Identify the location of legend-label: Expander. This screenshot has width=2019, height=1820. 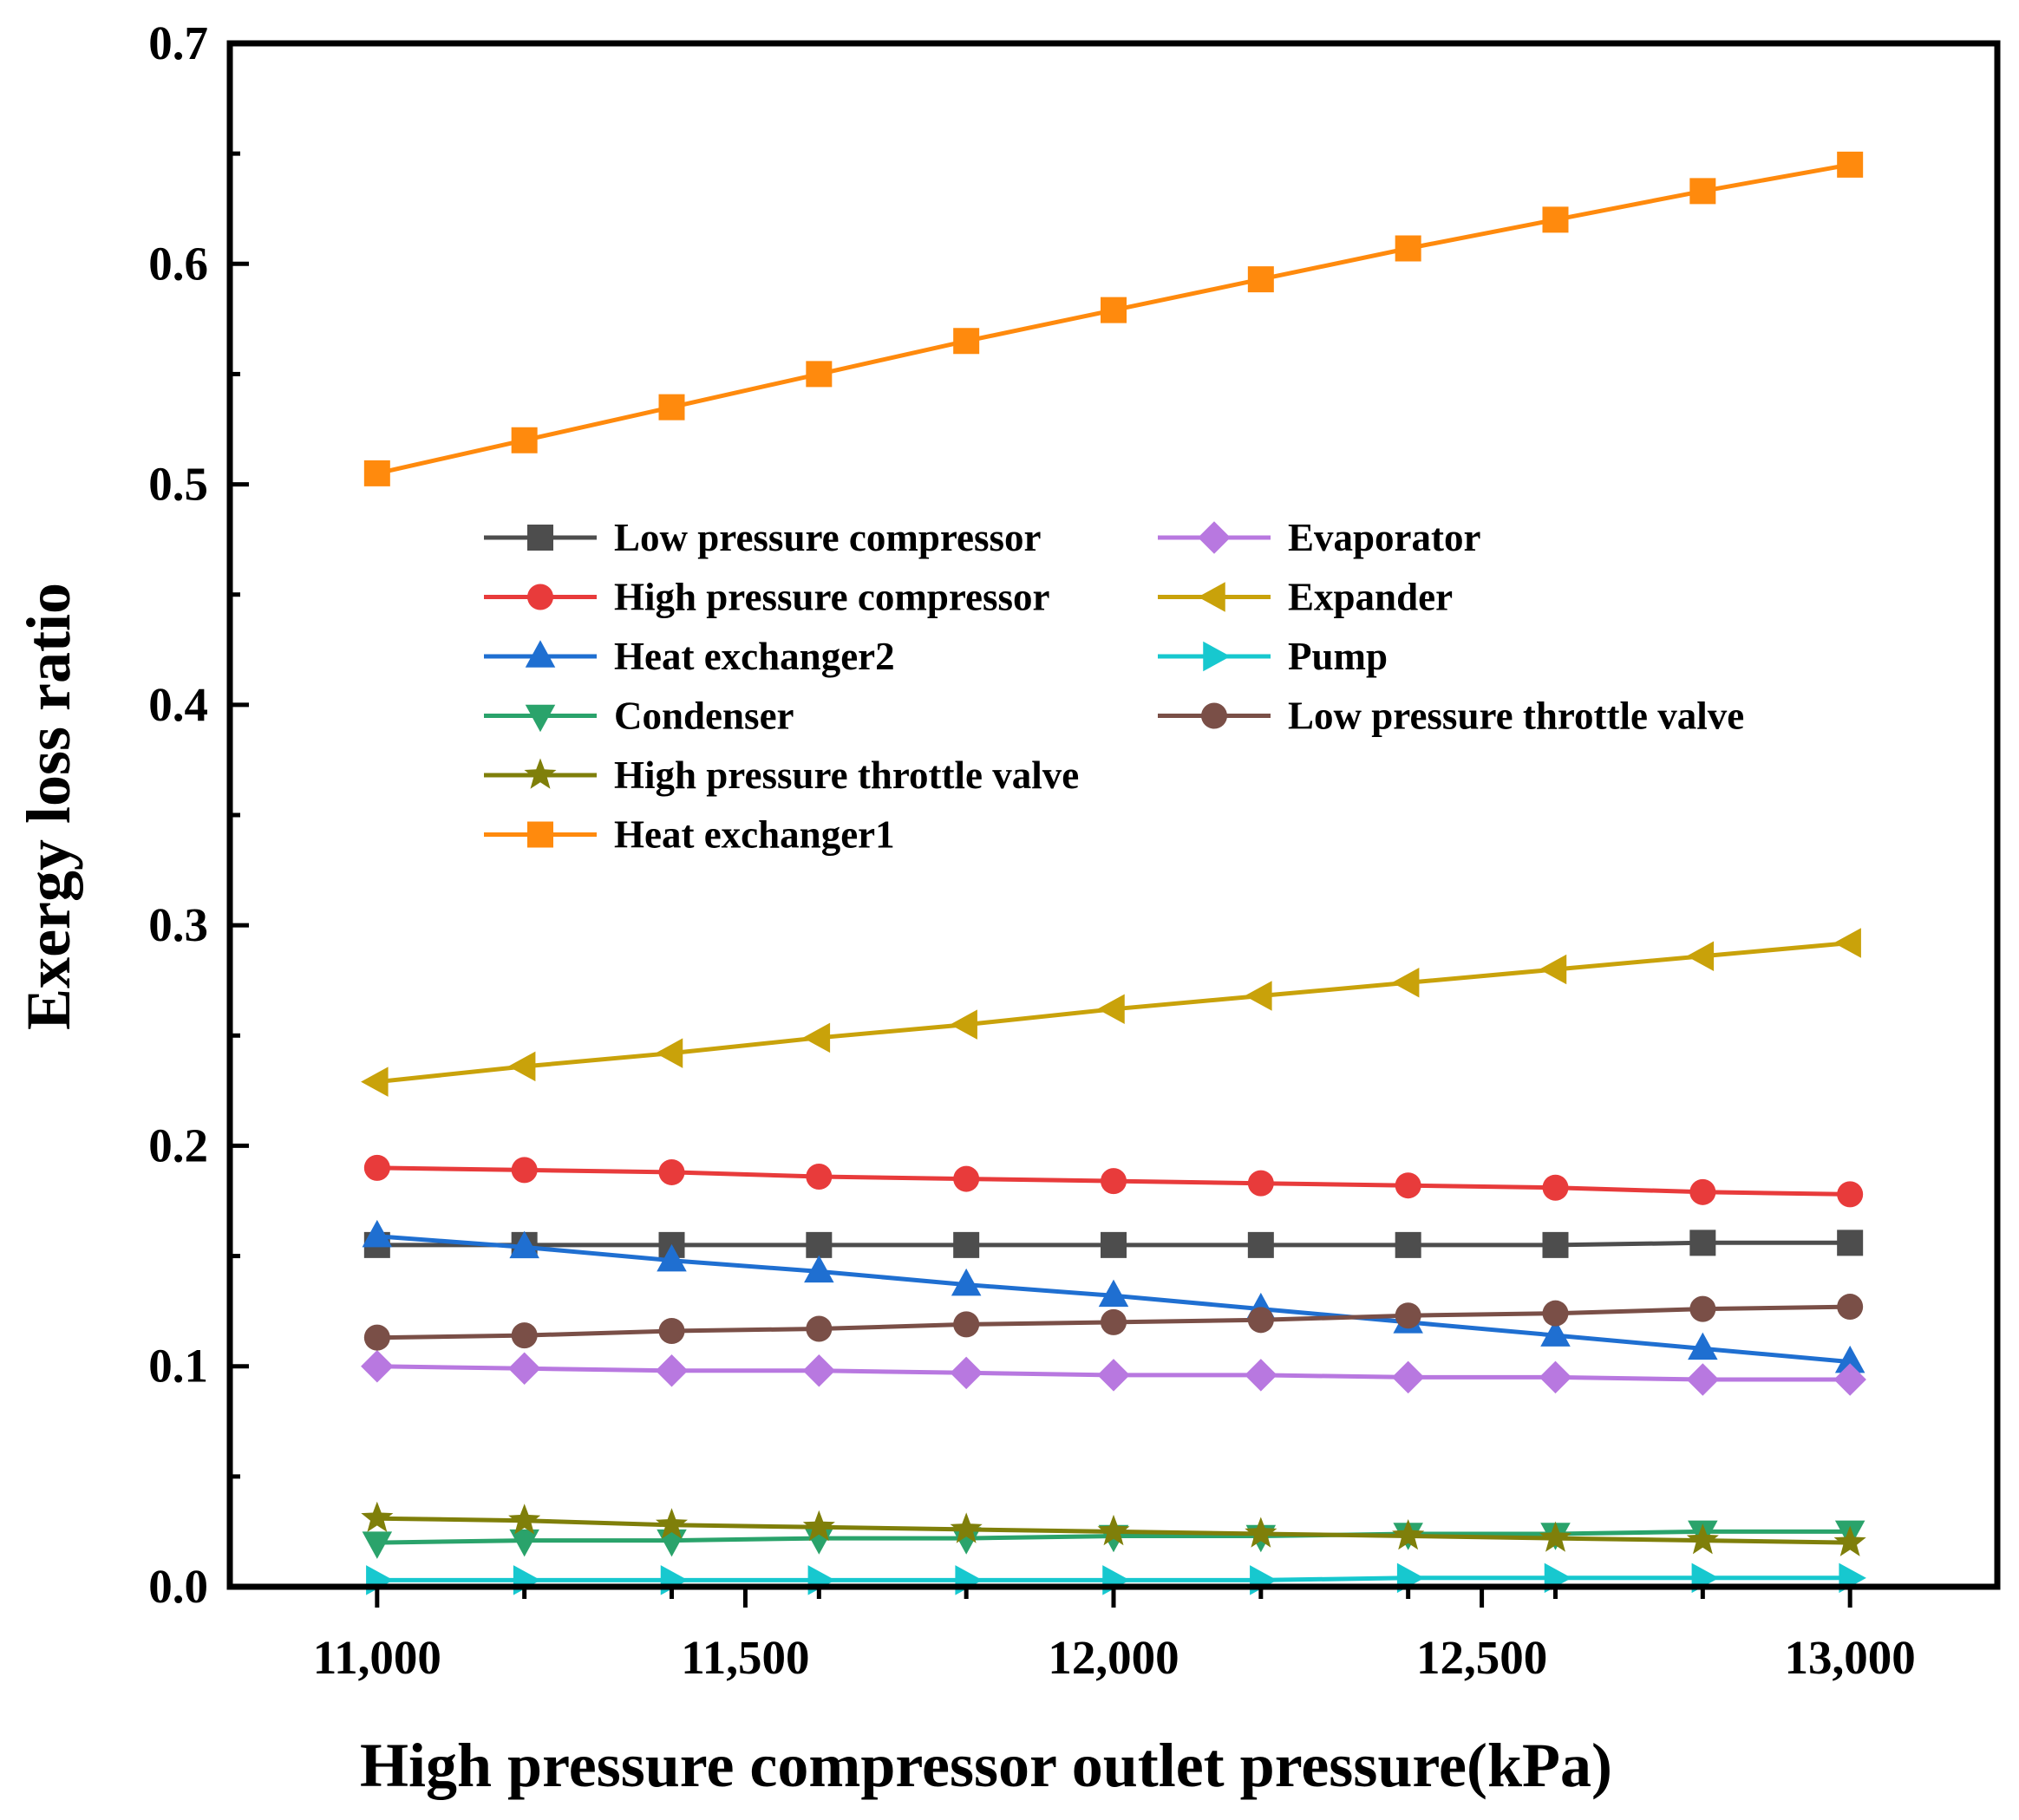
(1370, 597).